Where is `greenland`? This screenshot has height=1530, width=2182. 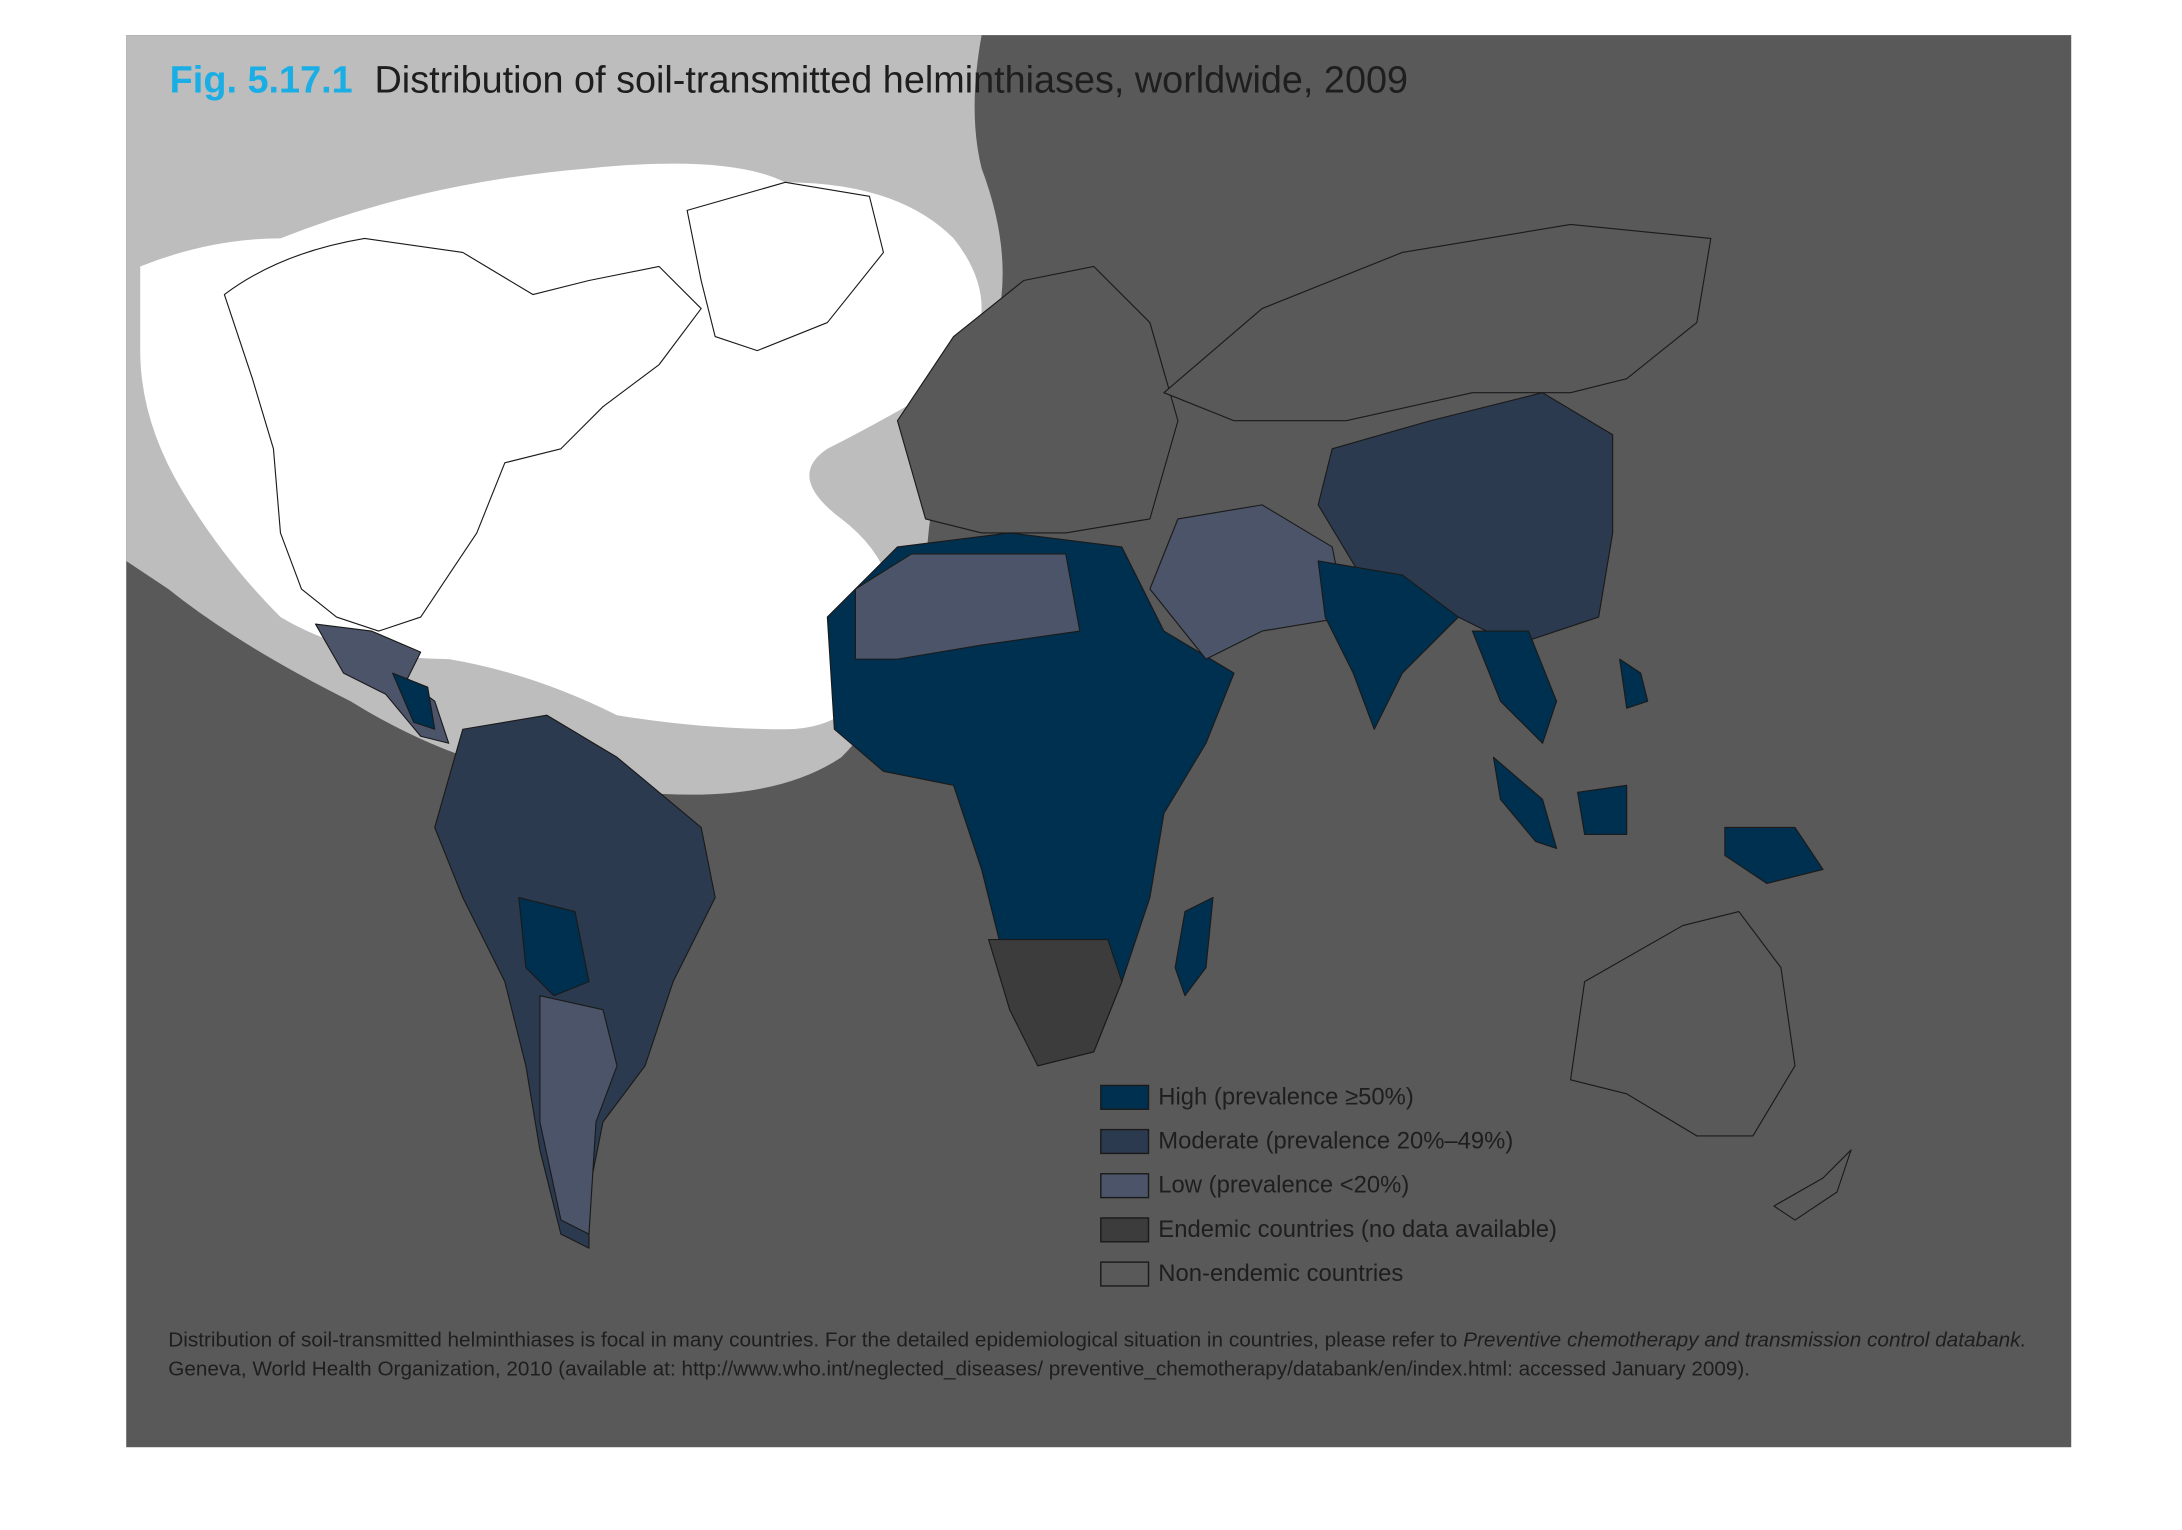 greenland is located at coordinates (785, 266).